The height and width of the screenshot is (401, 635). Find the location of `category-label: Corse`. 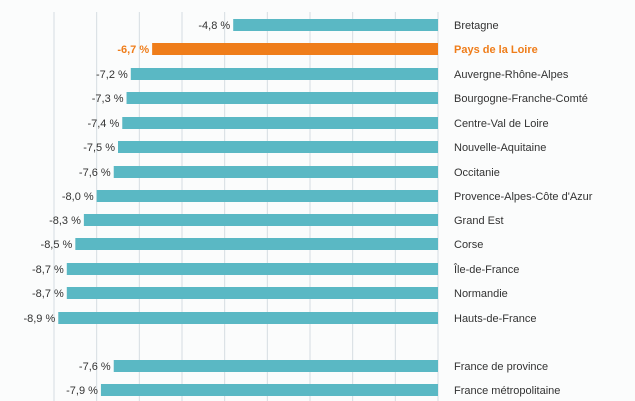

category-label: Corse is located at coordinates (468, 245).